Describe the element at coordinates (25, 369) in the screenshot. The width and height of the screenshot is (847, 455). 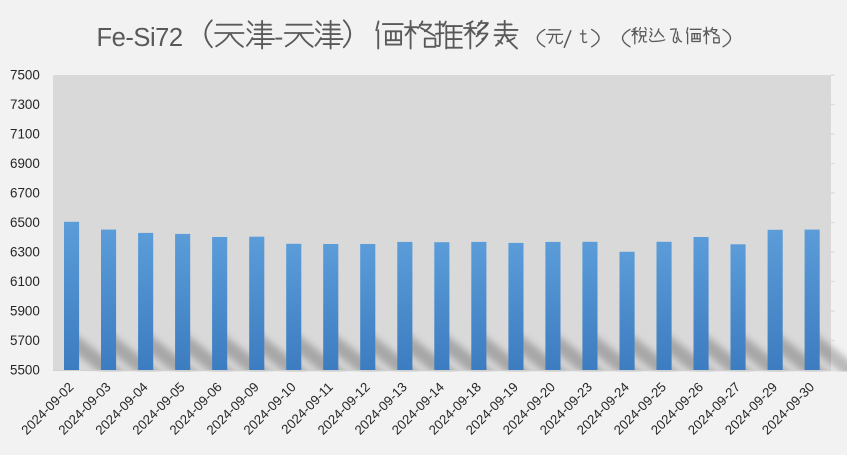
I see `svg-text: 5500` at that location.